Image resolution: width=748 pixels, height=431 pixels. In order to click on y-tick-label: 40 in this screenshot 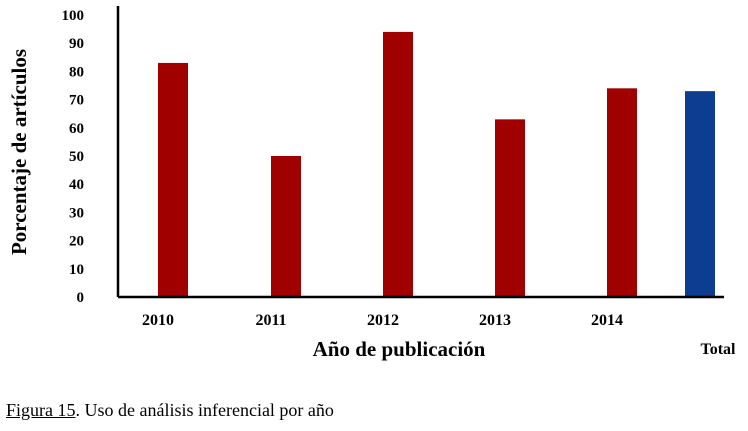, I will do `click(76, 185)`.